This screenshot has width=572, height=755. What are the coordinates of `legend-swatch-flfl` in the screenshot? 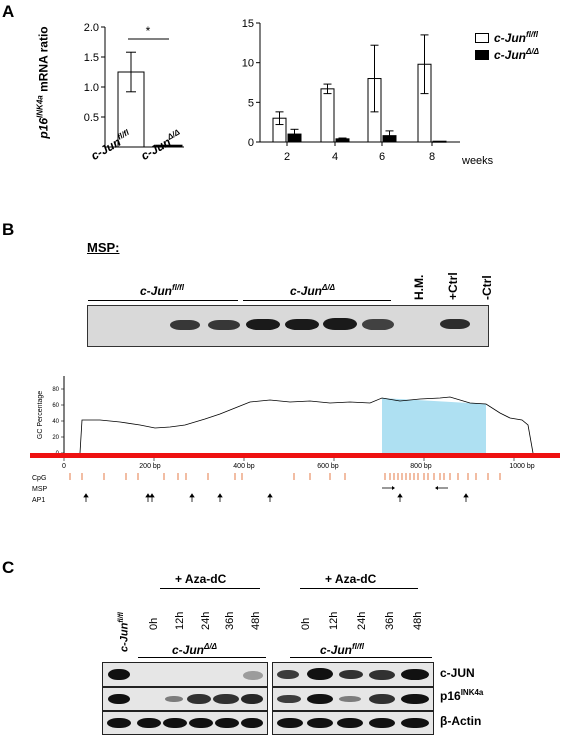 It's located at (482, 37).